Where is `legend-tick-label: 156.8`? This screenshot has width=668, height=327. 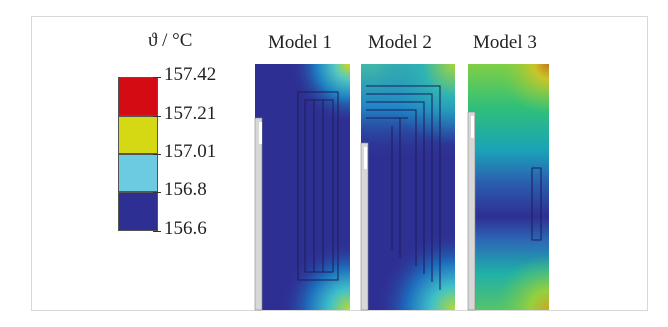
legend-tick-label: 156.8 is located at coordinates (185, 189).